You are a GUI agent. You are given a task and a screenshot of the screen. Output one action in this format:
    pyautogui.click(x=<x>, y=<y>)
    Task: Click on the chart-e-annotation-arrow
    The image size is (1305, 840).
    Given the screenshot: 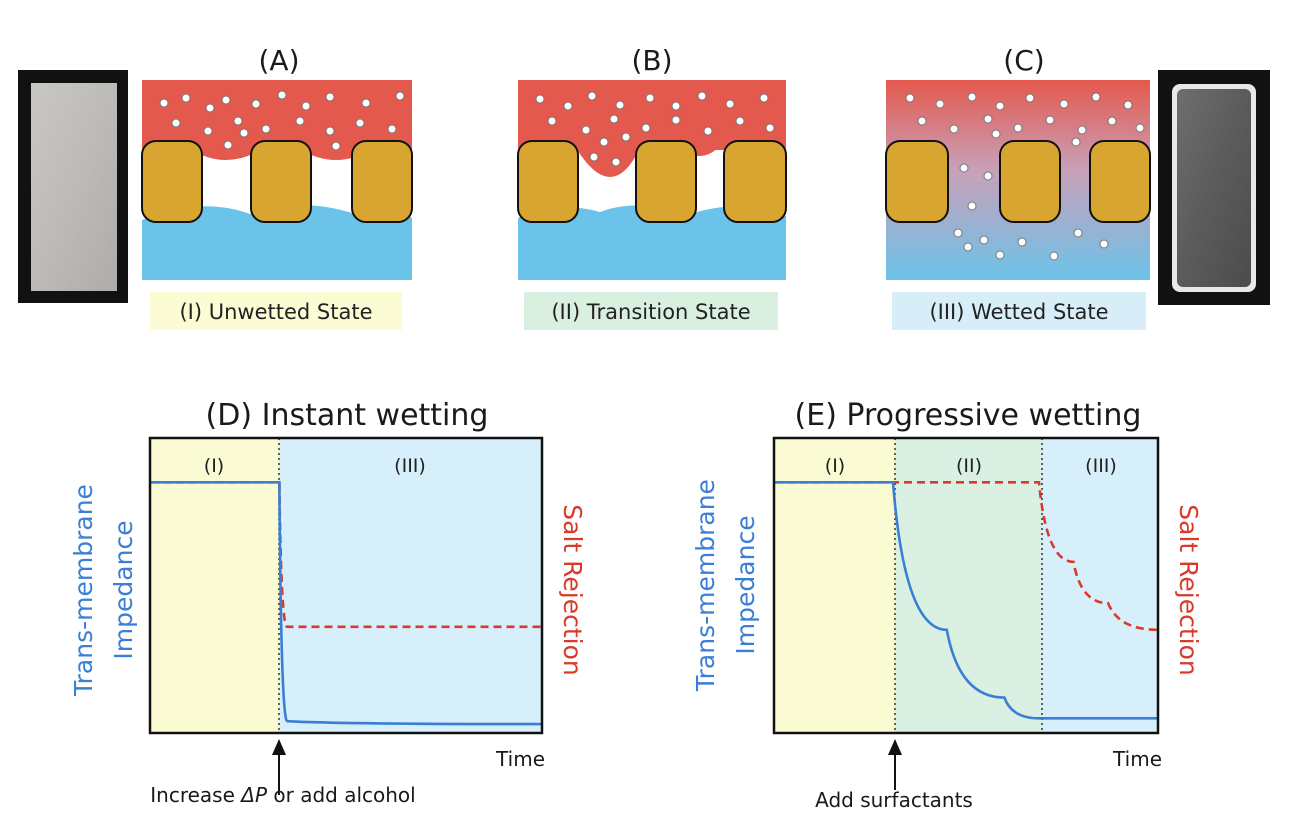 What is the action you would take?
    pyautogui.click(x=895, y=764)
    